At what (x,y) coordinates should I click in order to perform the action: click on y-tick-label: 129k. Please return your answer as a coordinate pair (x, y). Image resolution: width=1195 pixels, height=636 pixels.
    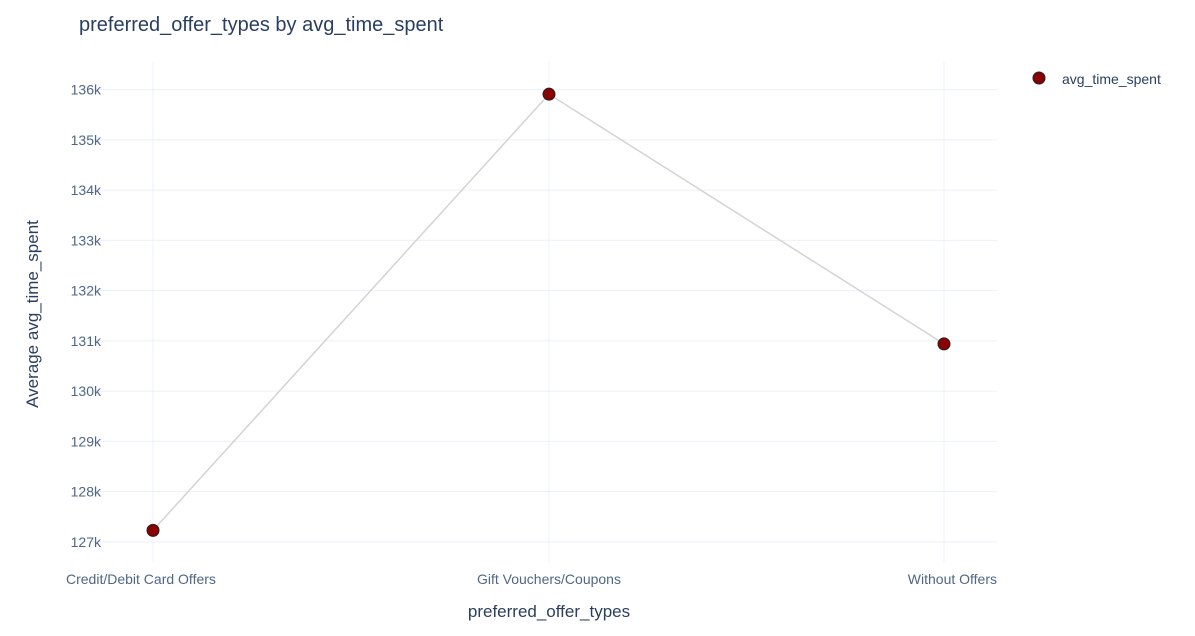
    Looking at the image, I should click on (86, 441).